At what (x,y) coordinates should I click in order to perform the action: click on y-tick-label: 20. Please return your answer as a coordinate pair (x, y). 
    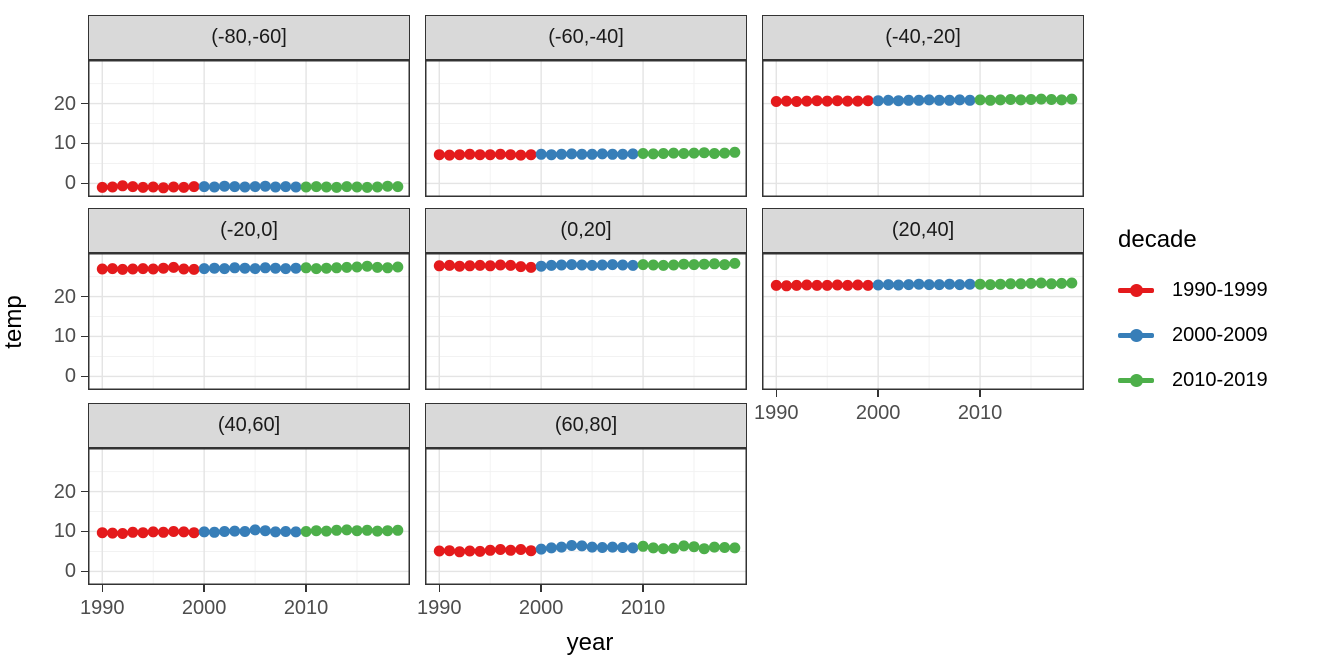
    Looking at the image, I should click on (64, 103).